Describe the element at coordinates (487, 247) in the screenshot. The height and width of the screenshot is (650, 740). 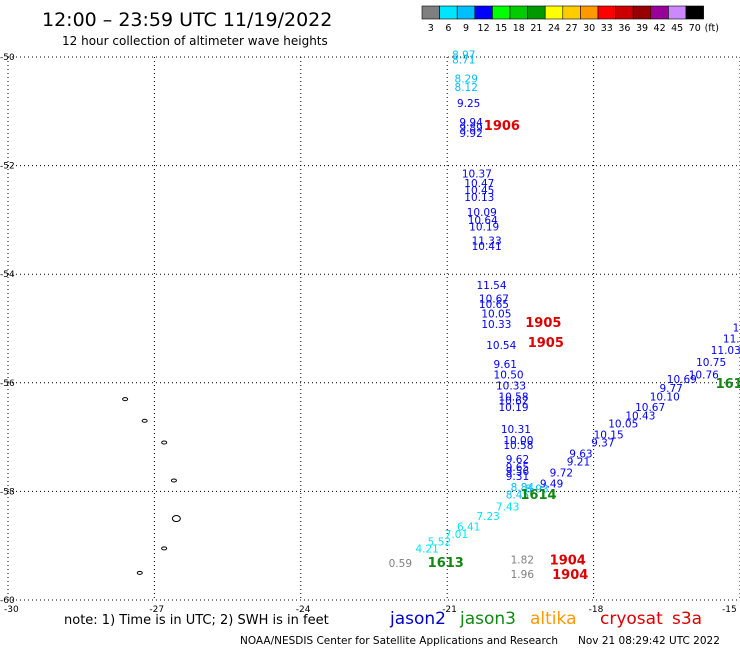
I see `swh-value-label: 10.41` at that location.